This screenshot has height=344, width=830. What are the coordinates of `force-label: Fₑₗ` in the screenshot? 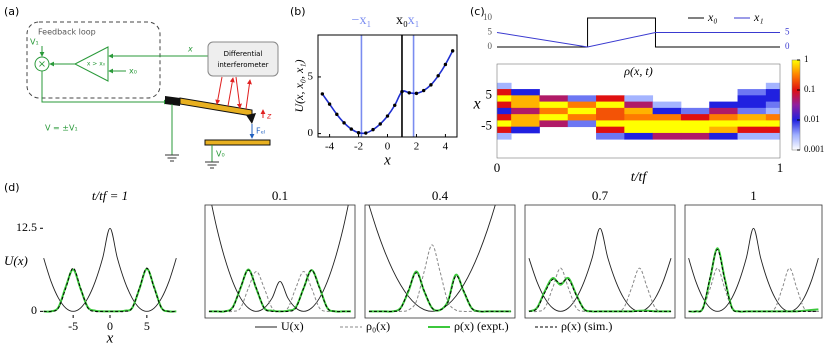 It's located at (260, 131).